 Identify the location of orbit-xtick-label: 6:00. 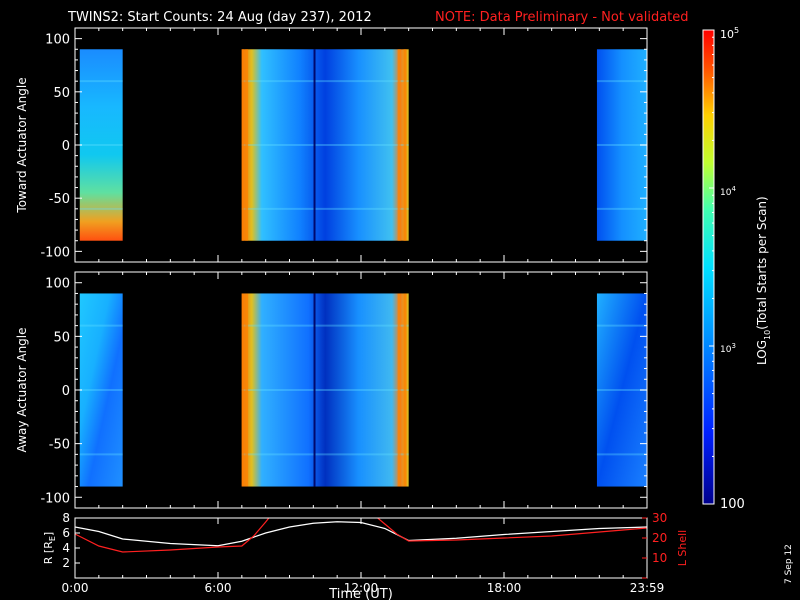
(218, 588).